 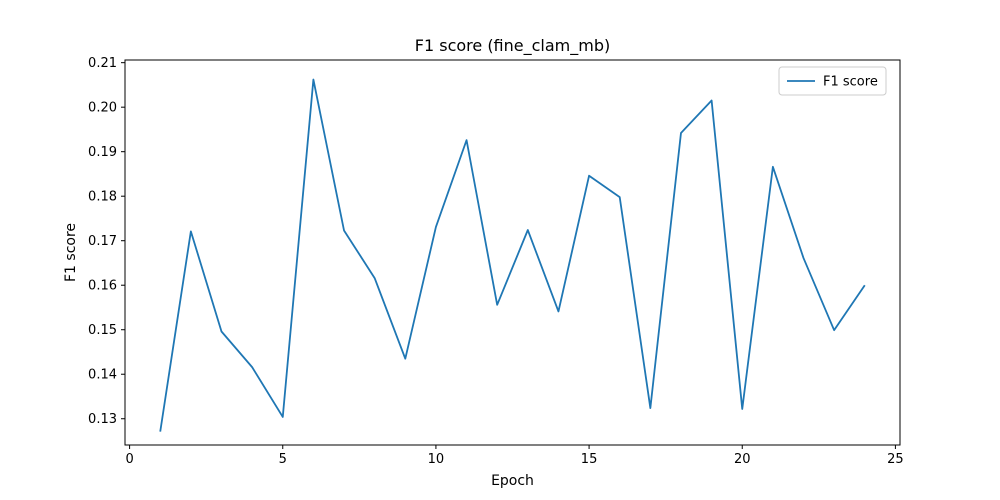 What do you see at coordinates (102, 375) in the screenshot?
I see `y-tick-label: 0.14` at bounding box center [102, 375].